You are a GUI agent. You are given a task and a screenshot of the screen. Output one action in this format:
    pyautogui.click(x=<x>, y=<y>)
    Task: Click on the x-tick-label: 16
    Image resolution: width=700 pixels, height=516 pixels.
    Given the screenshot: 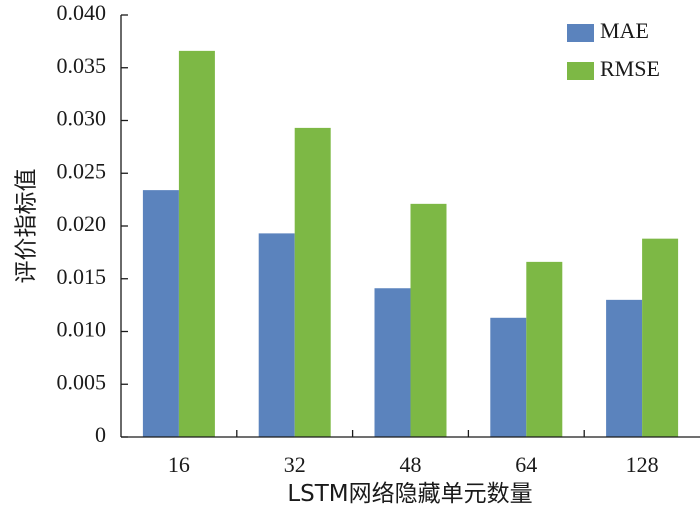 What is the action you would take?
    pyautogui.click(x=179, y=464)
    